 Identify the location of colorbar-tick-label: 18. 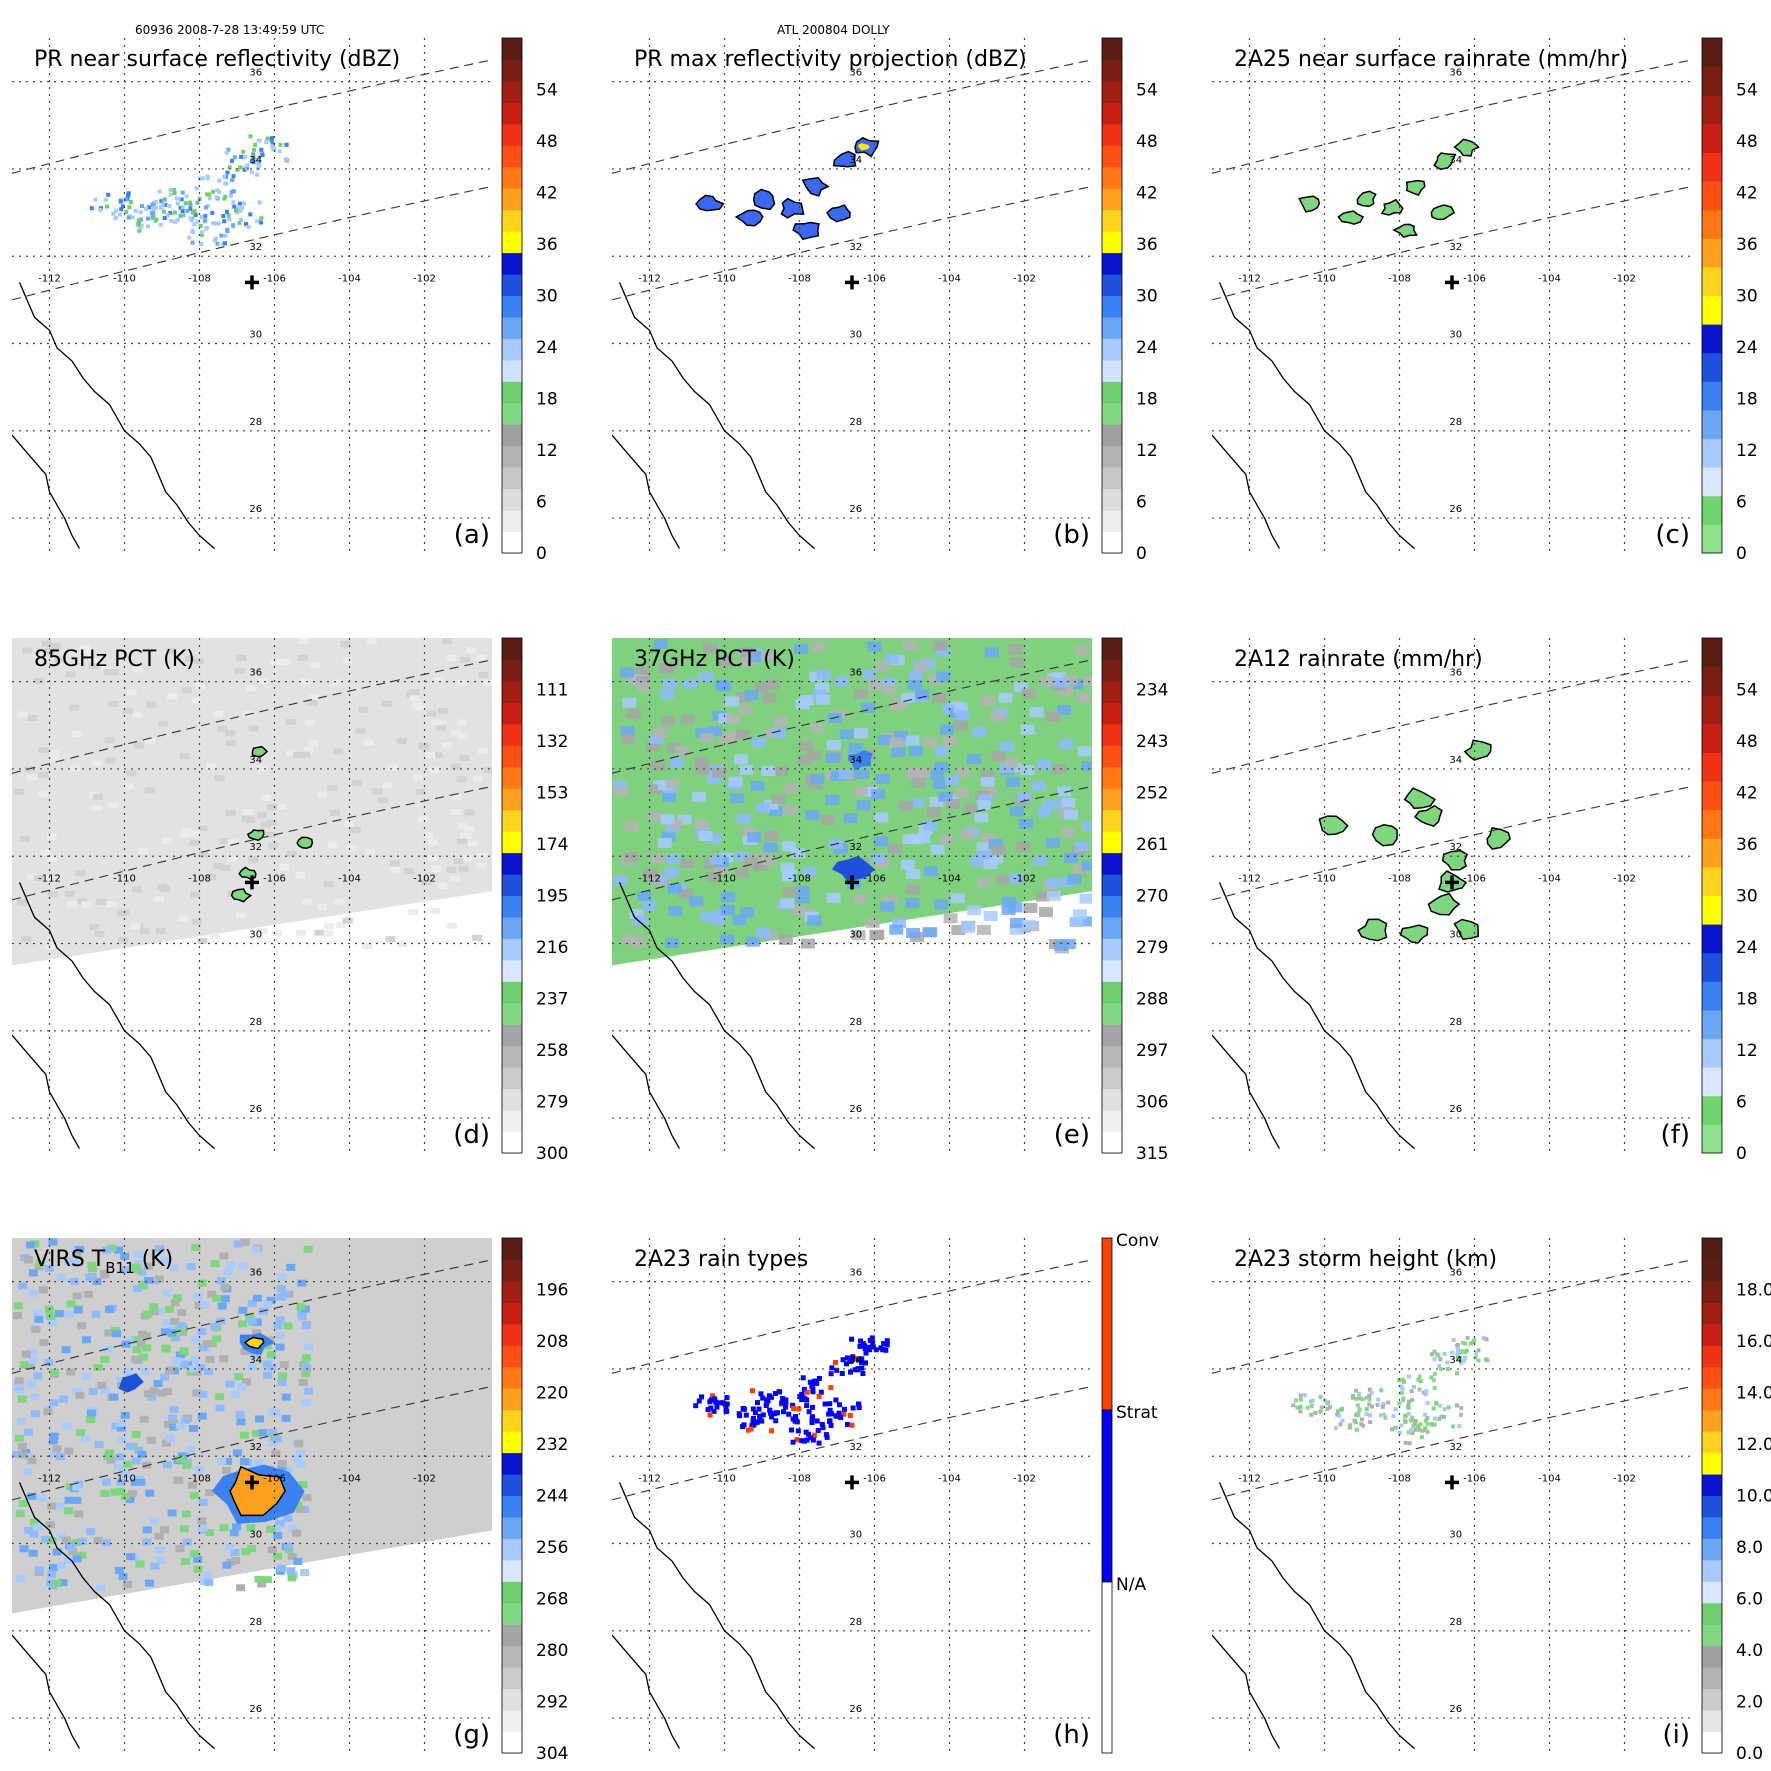
(1747, 1000).